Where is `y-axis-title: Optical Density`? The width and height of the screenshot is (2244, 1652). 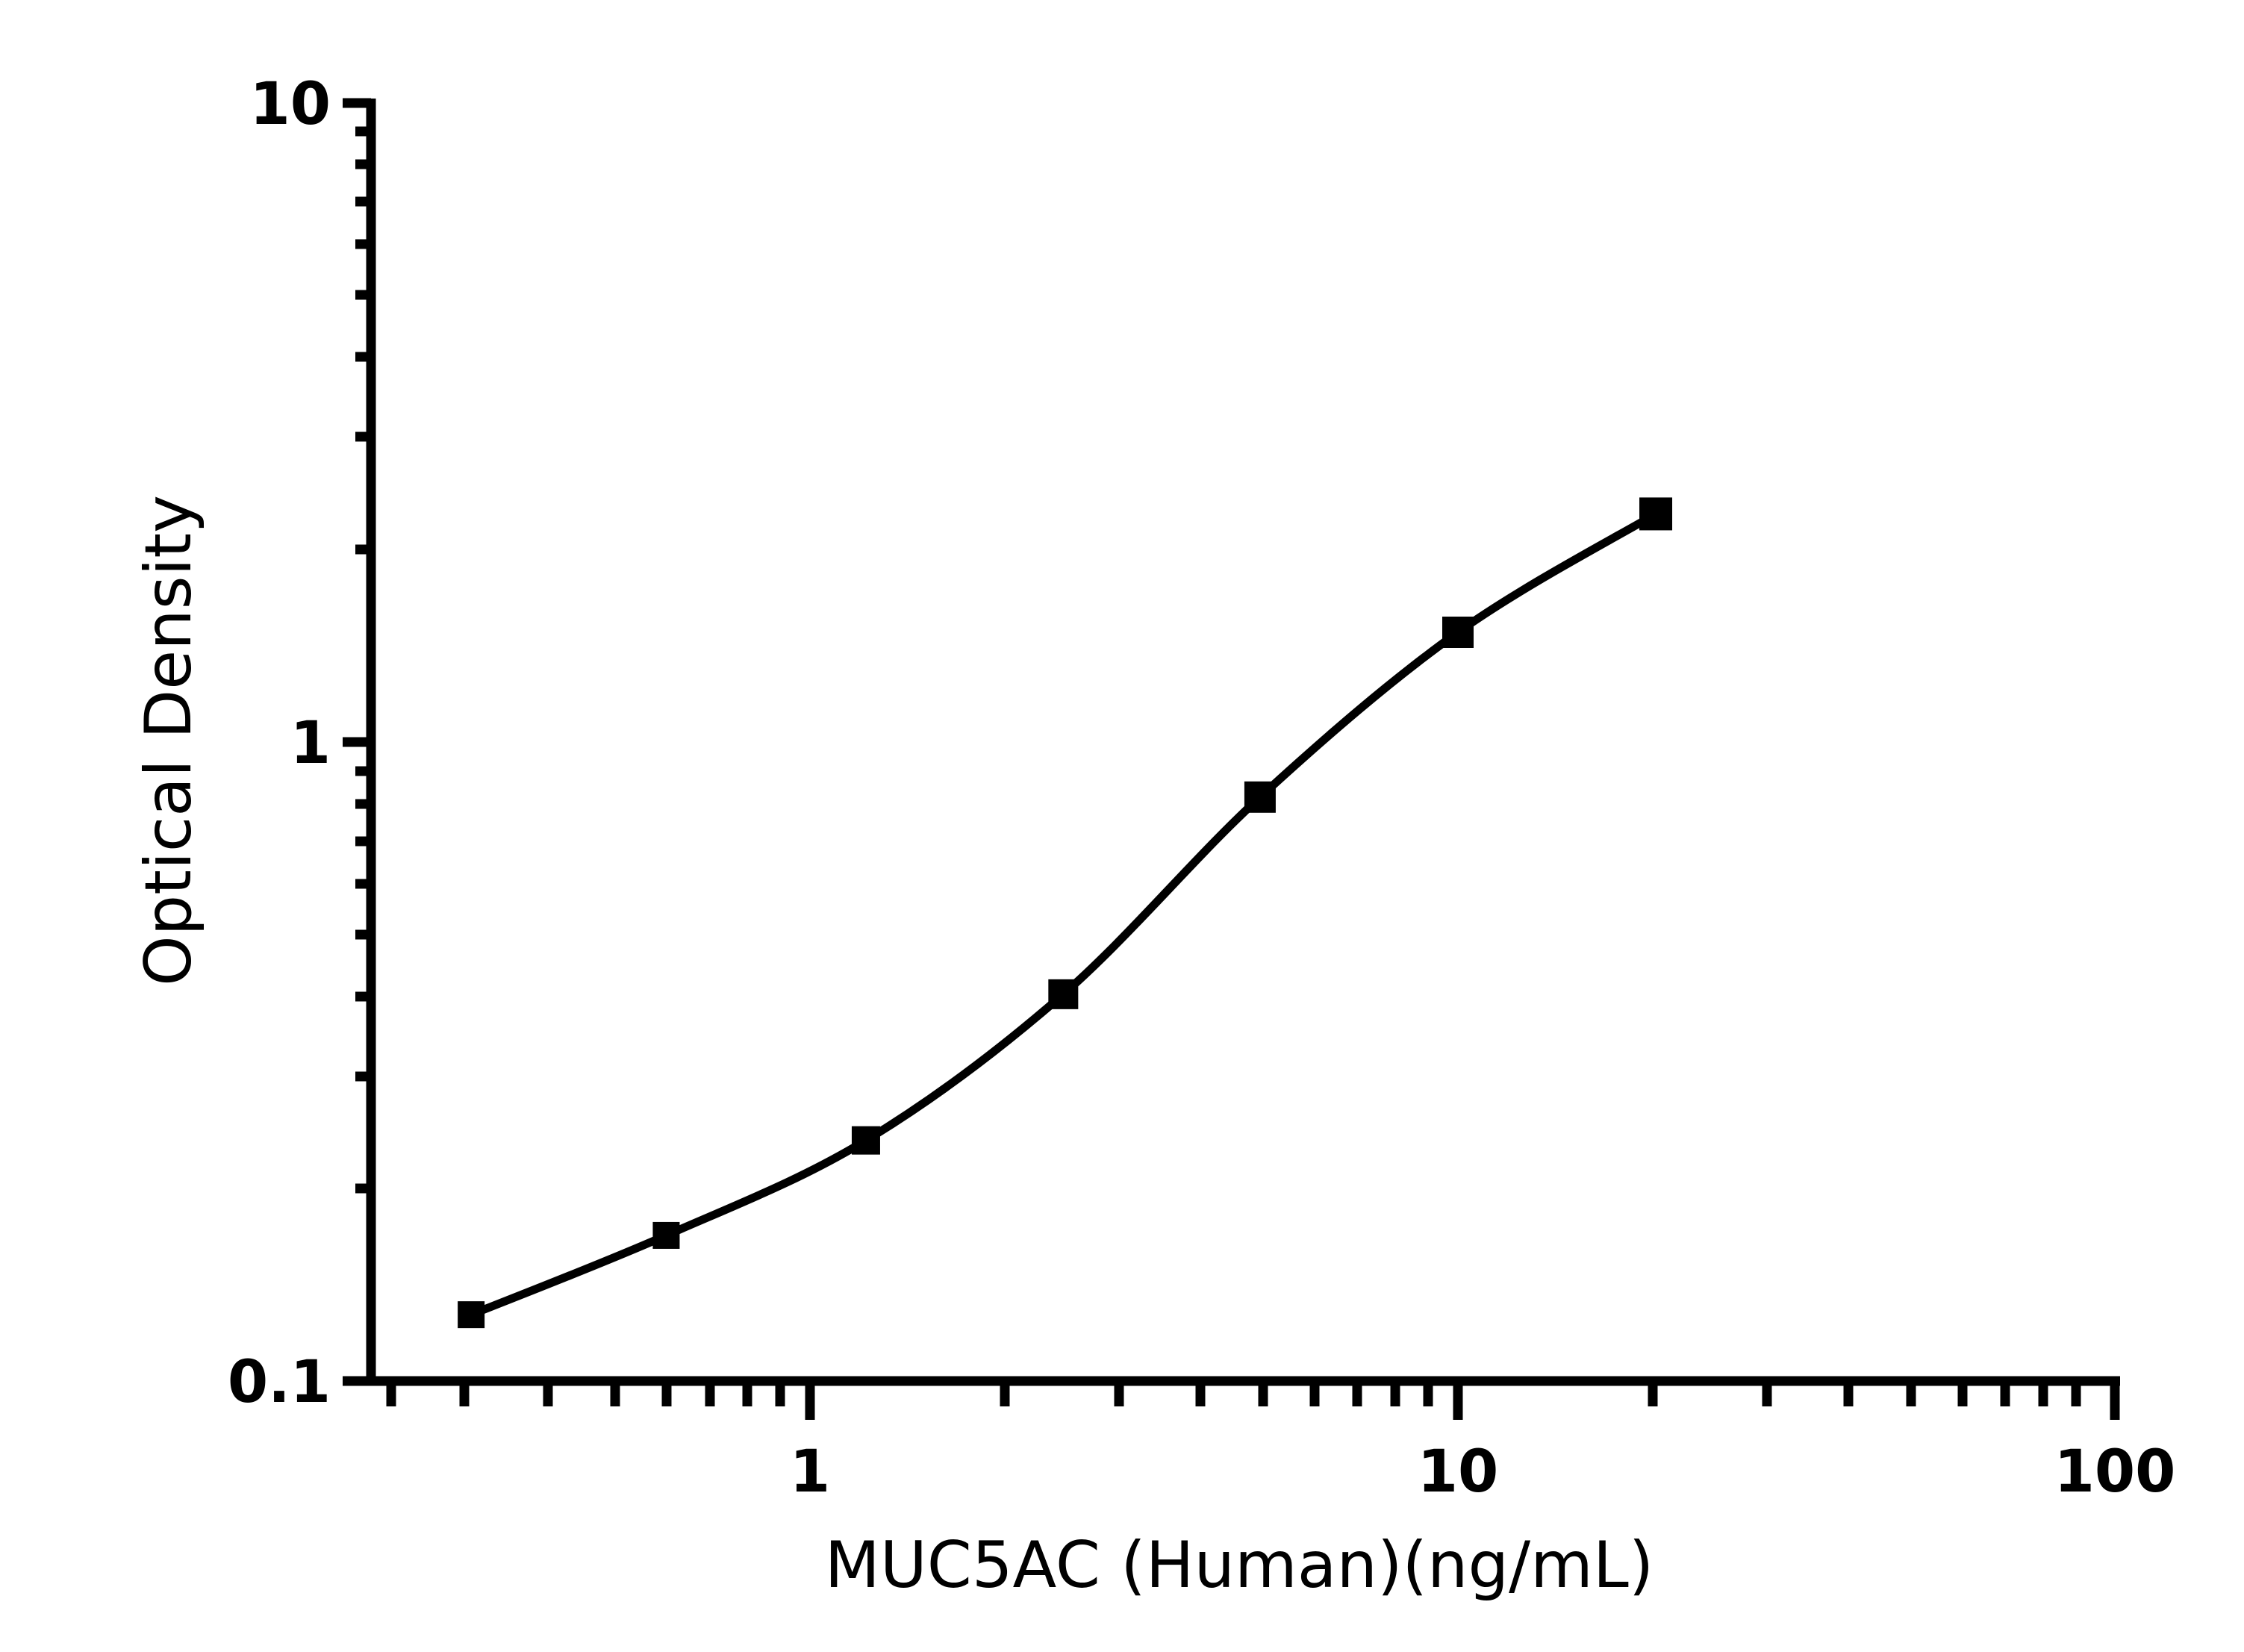 y-axis-title: Optical Density is located at coordinates (168, 741).